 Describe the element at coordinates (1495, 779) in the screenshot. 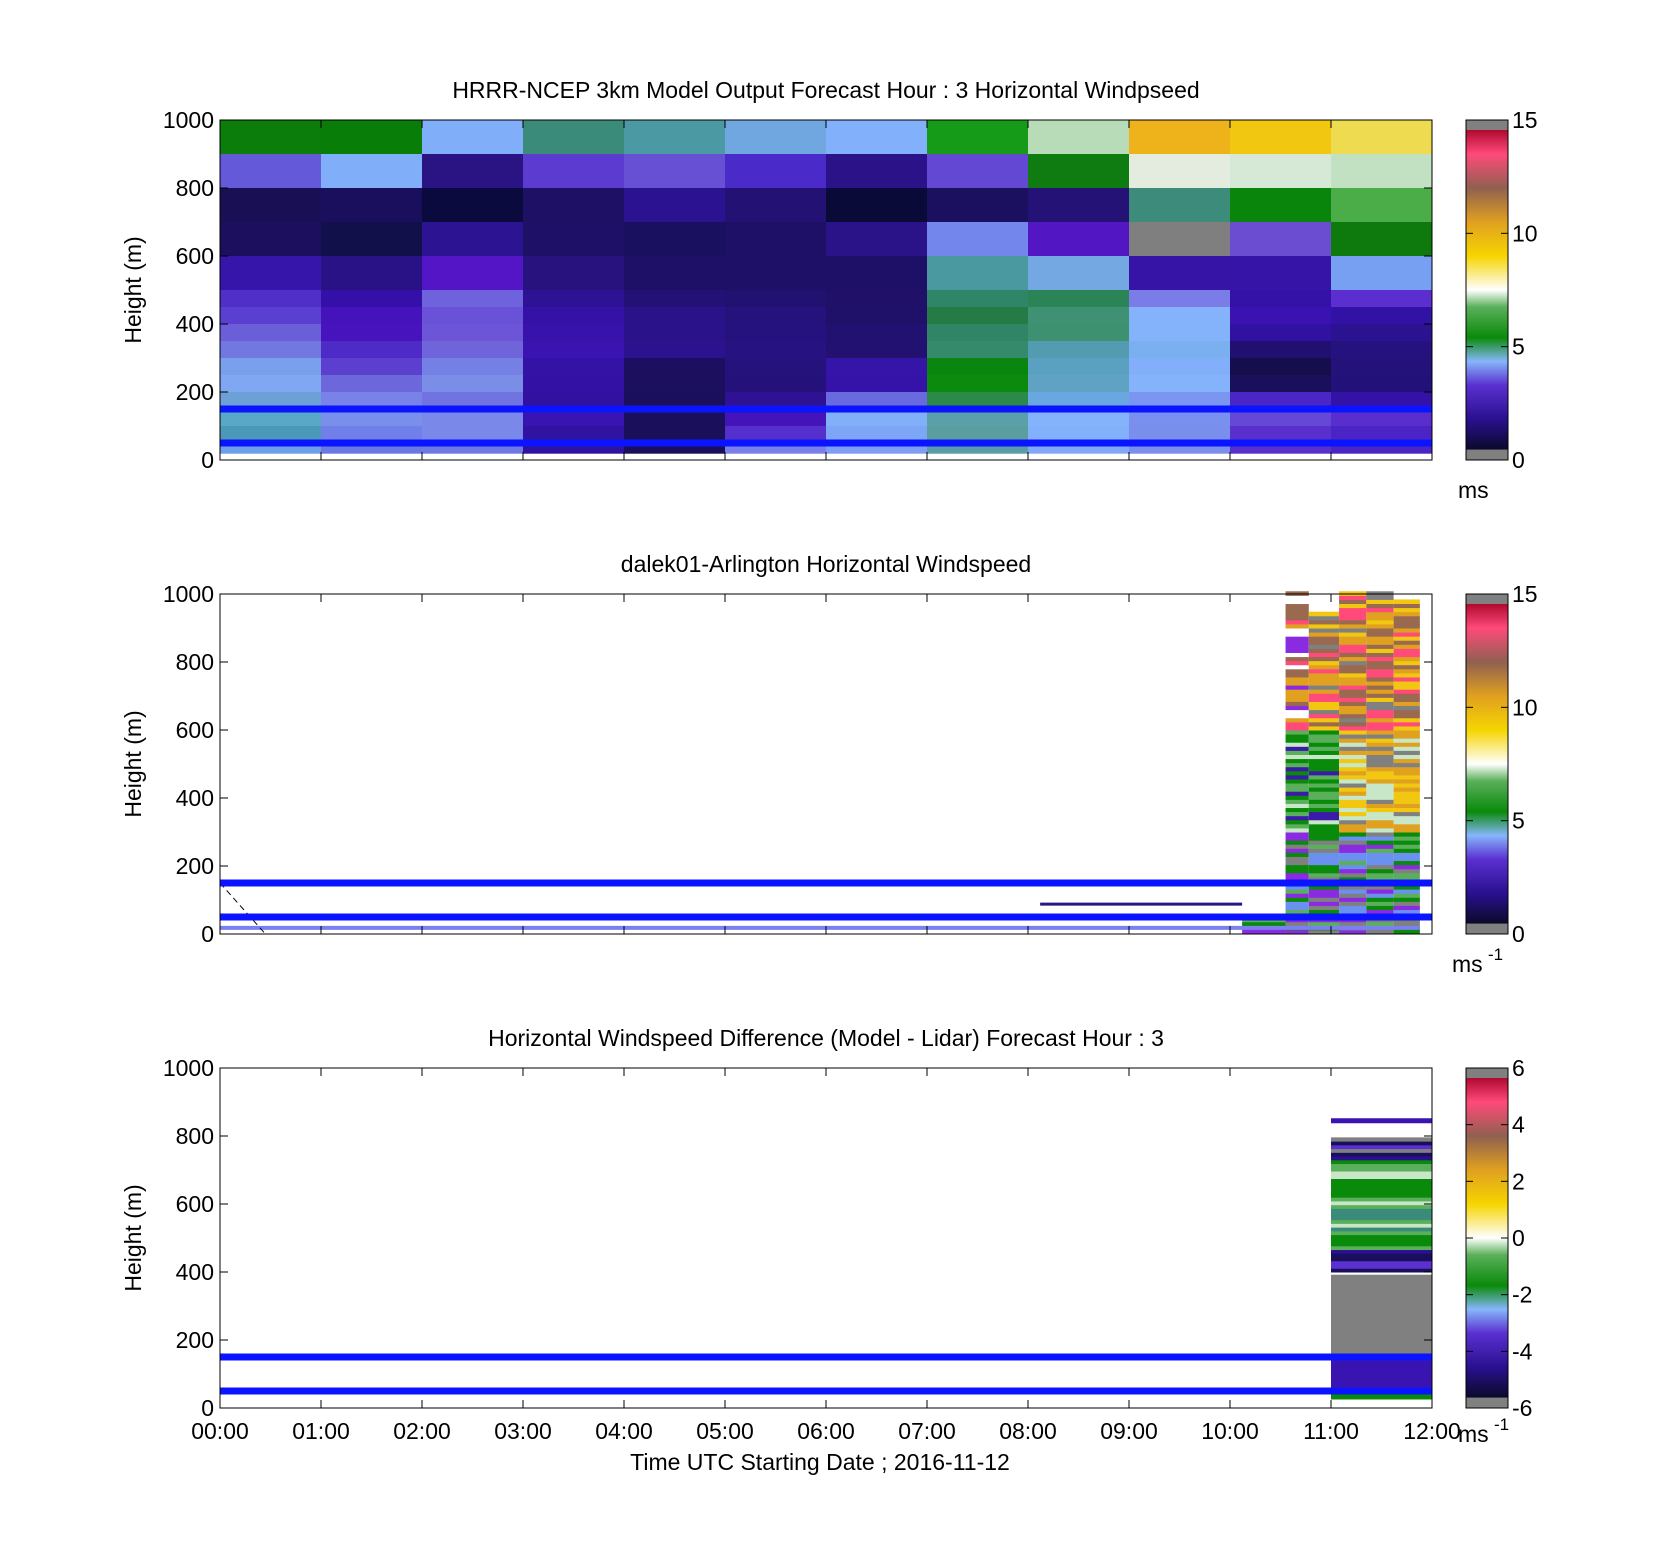

I see `colorbar: 0 5 10 15 ms -1` at that location.